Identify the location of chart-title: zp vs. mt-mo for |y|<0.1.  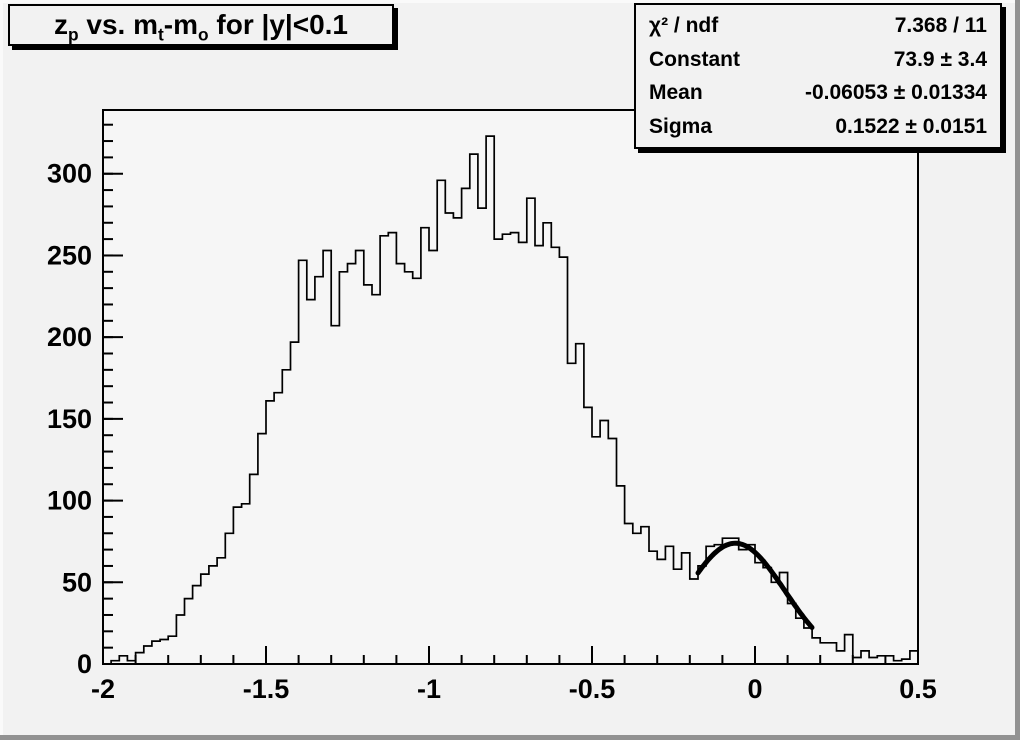
(201, 27).